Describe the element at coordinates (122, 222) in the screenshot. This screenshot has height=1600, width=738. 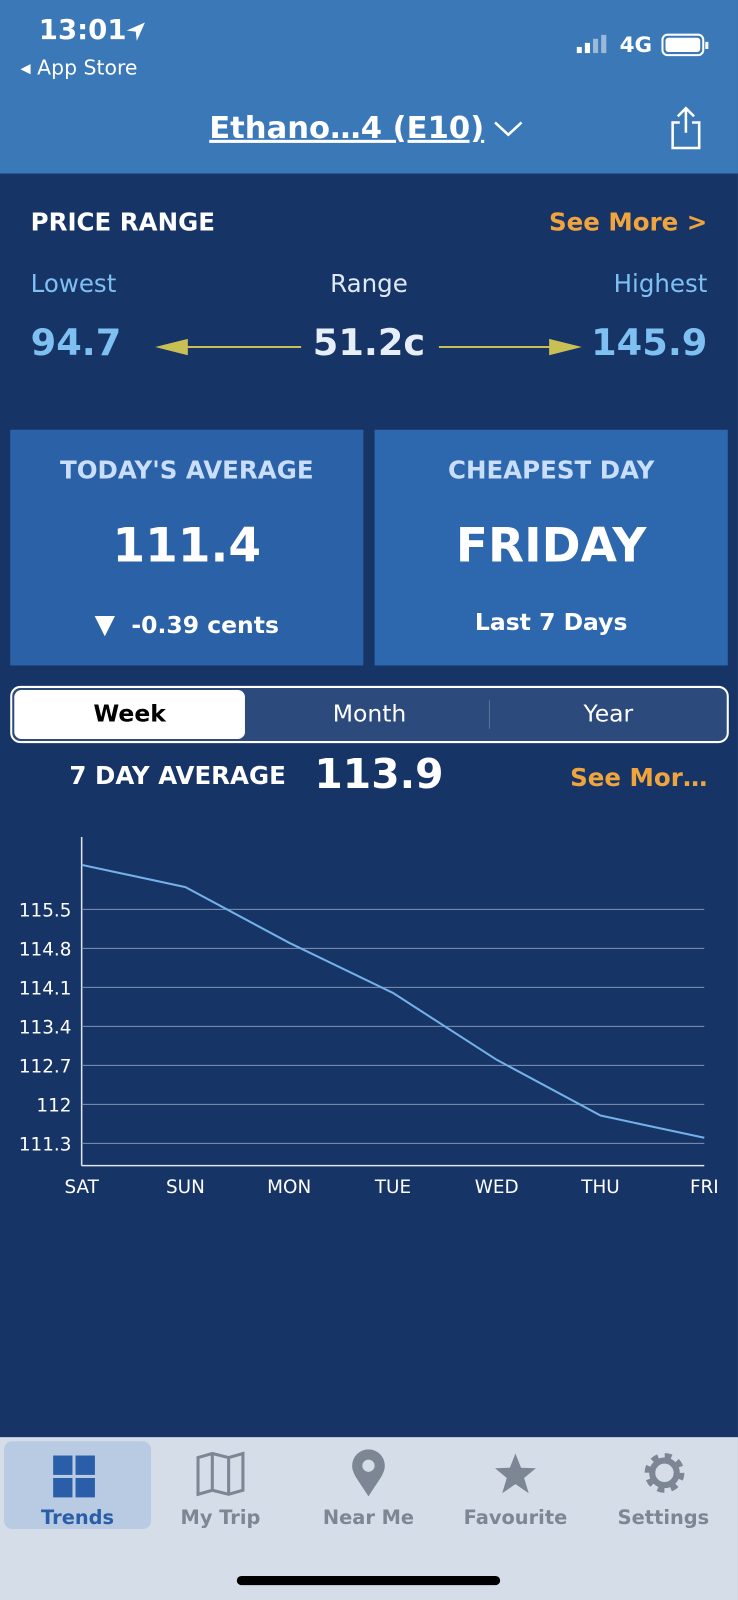
I see `section-title: PRICE RANGE` at that location.